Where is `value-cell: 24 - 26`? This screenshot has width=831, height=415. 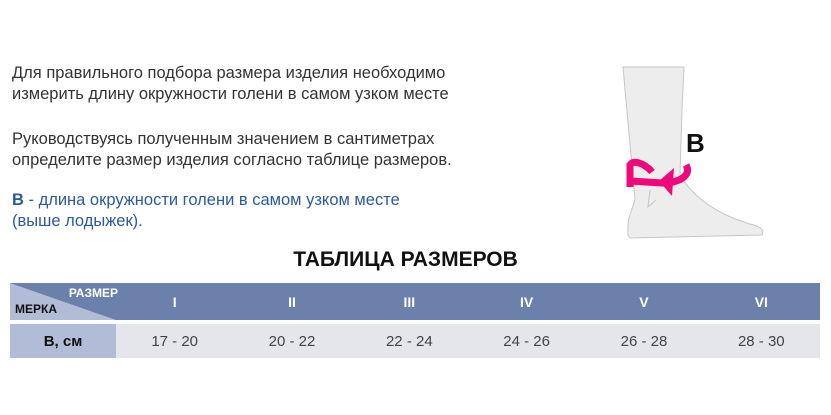 value-cell: 24 - 26 is located at coordinates (526, 341).